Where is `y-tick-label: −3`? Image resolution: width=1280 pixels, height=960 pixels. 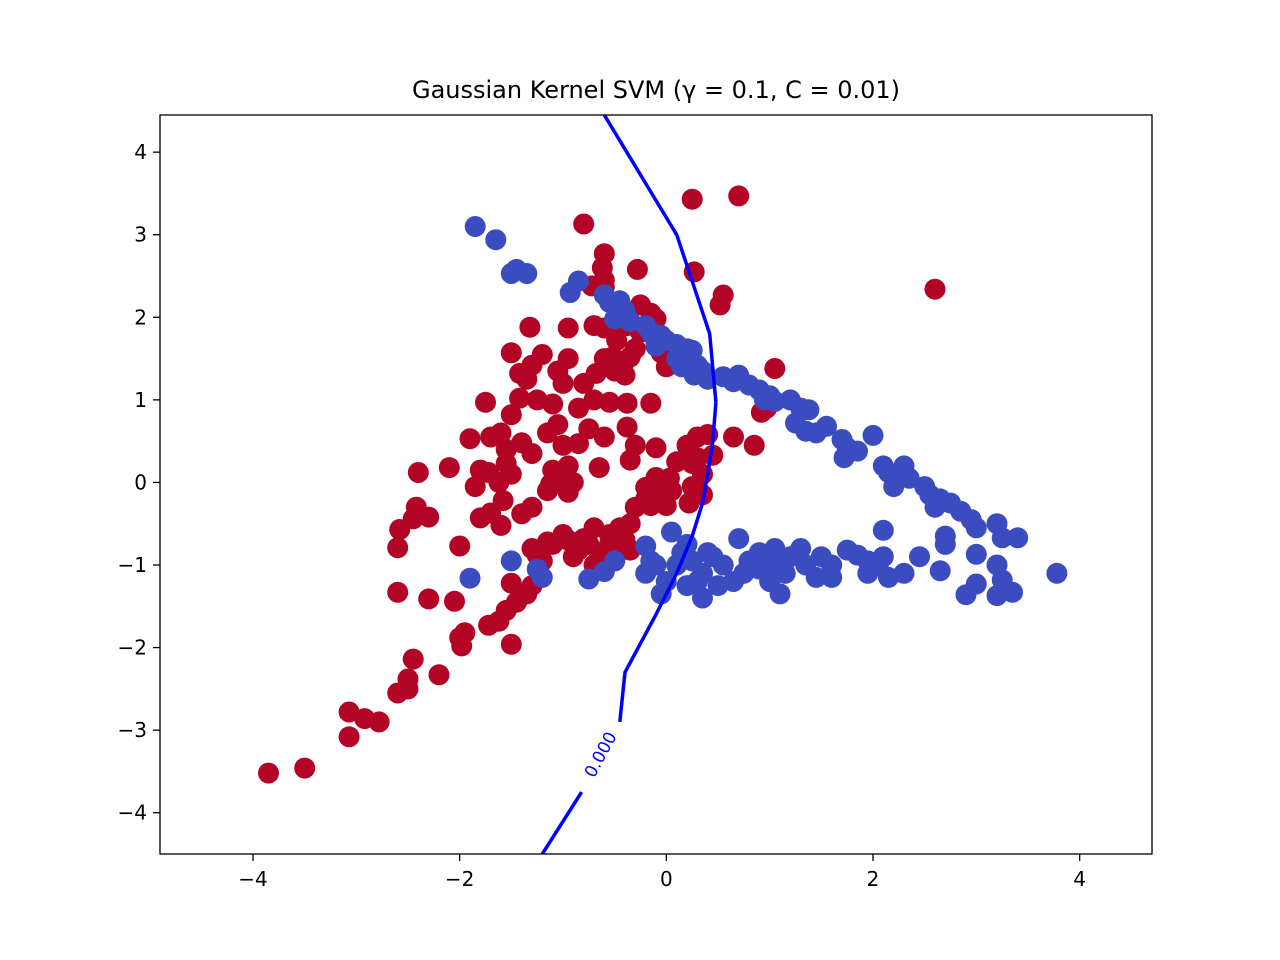
y-tick-label: −3 is located at coordinates (132, 730).